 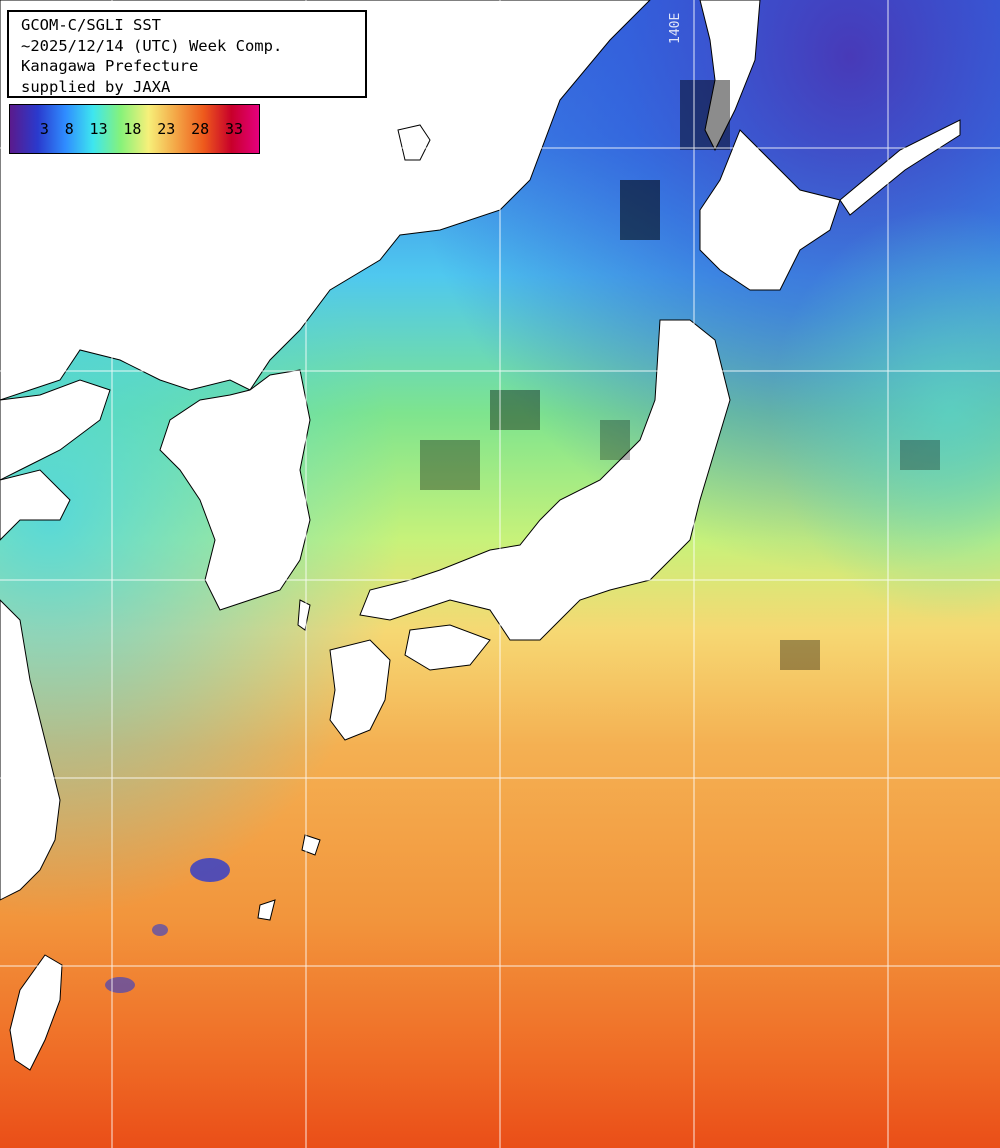 I want to click on colorbar-tick: 28, so click(x=200, y=129).